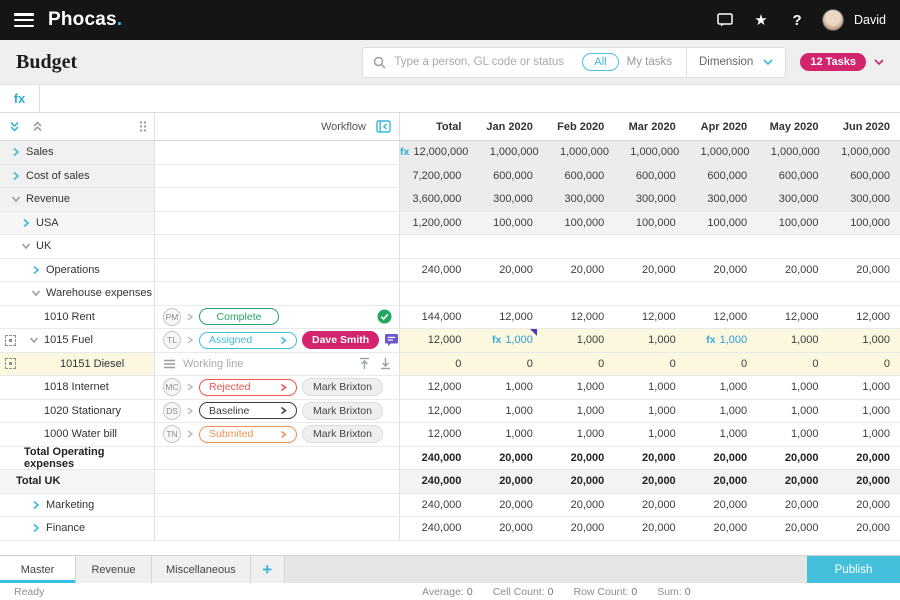  What do you see at coordinates (439, 152) in the screenshot?
I see `grid-cell: fx 12,000,000` at bounding box center [439, 152].